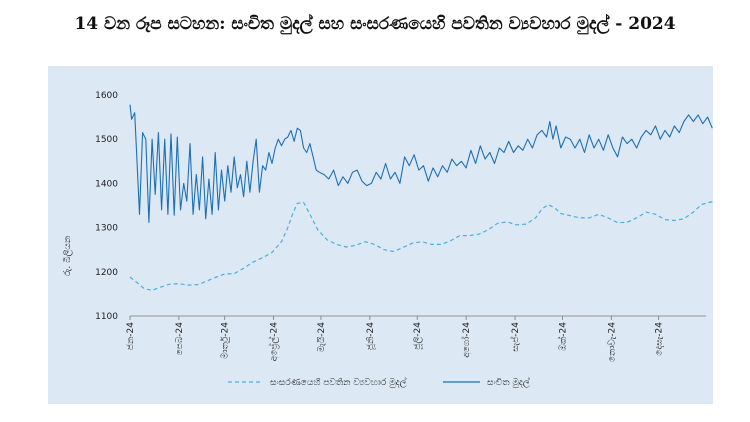 The image size is (750, 422). I want to click on y-tick-label: 1200, so click(106, 273).